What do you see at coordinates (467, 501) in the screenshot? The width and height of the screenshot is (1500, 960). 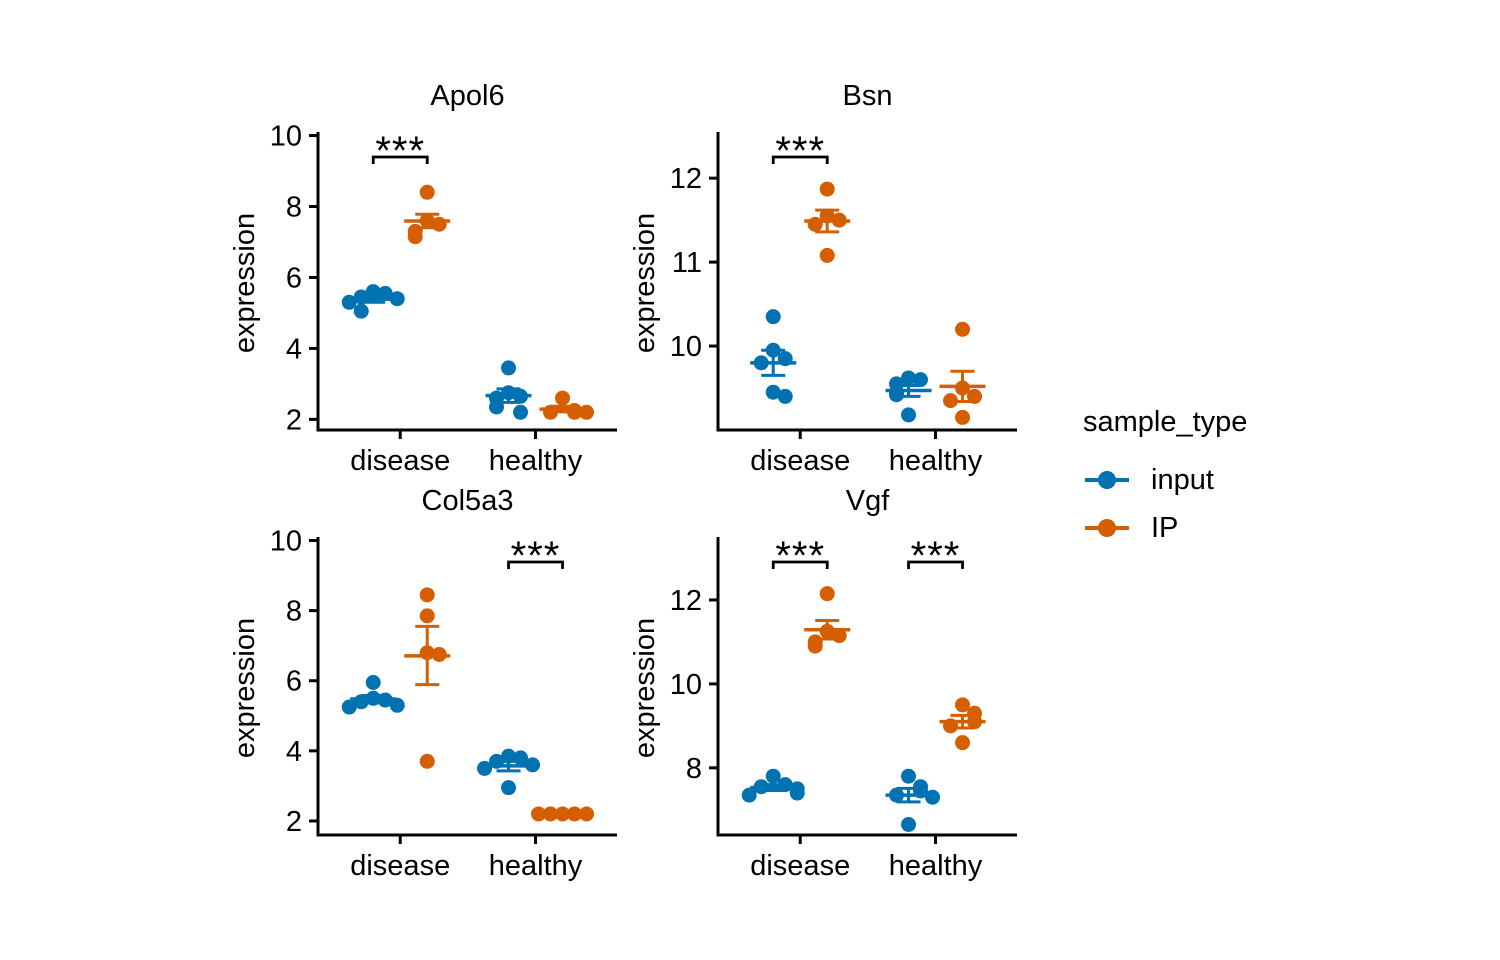 I see `panel-title: Col5a3` at bounding box center [467, 501].